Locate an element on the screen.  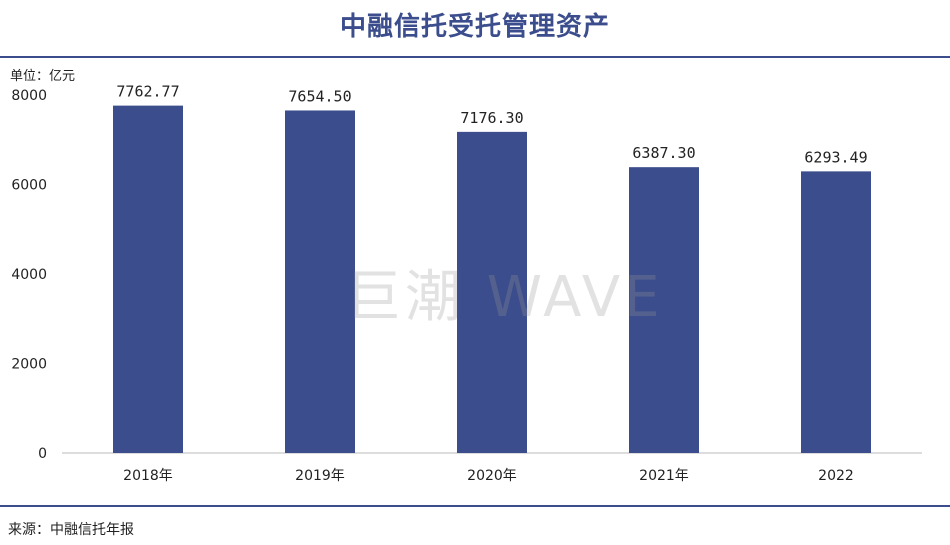
y-tick-label: 4000 is located at coordinates (29, 275).